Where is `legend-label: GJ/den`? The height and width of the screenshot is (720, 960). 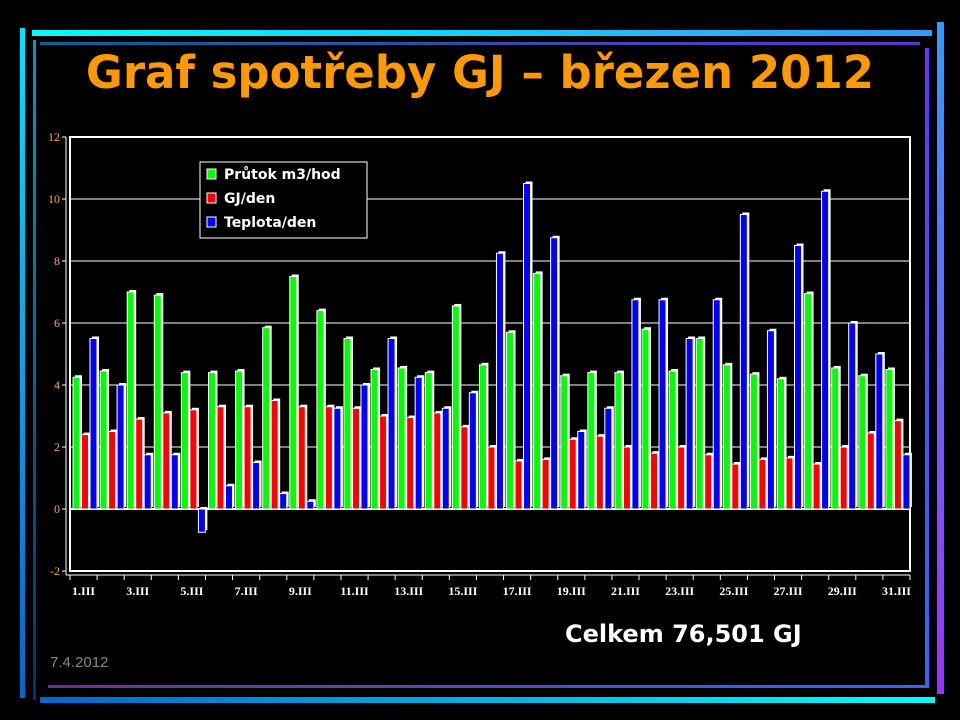
legend-label: GJ/den is located at coordinates (249, 199).